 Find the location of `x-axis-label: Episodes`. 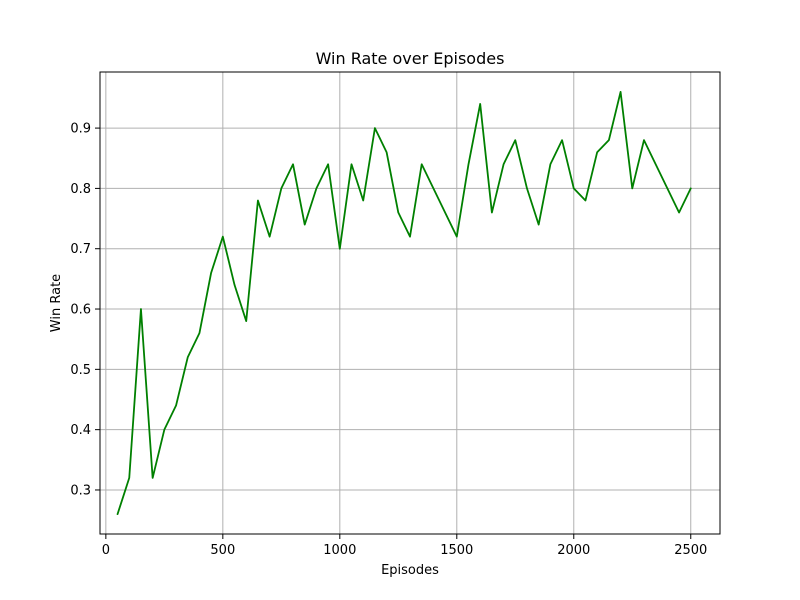

x-axis-label: Episodes is located at coordinates (410, 570).